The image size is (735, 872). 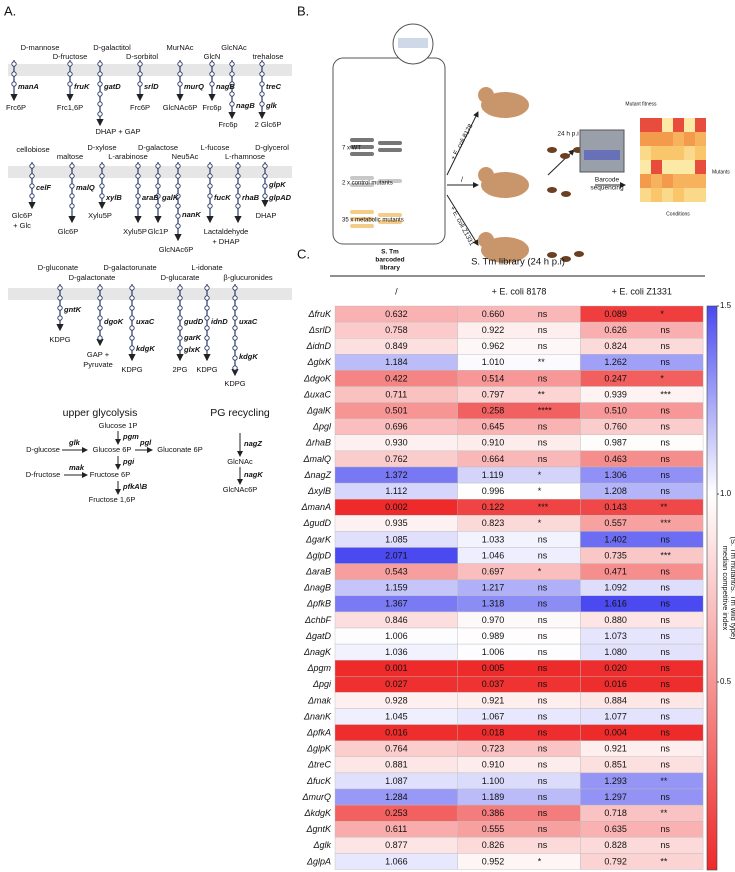 What do you see at coordinates (192, 337) in the screenshot?
I see `gene: garK` at bounding box center [192, 337].